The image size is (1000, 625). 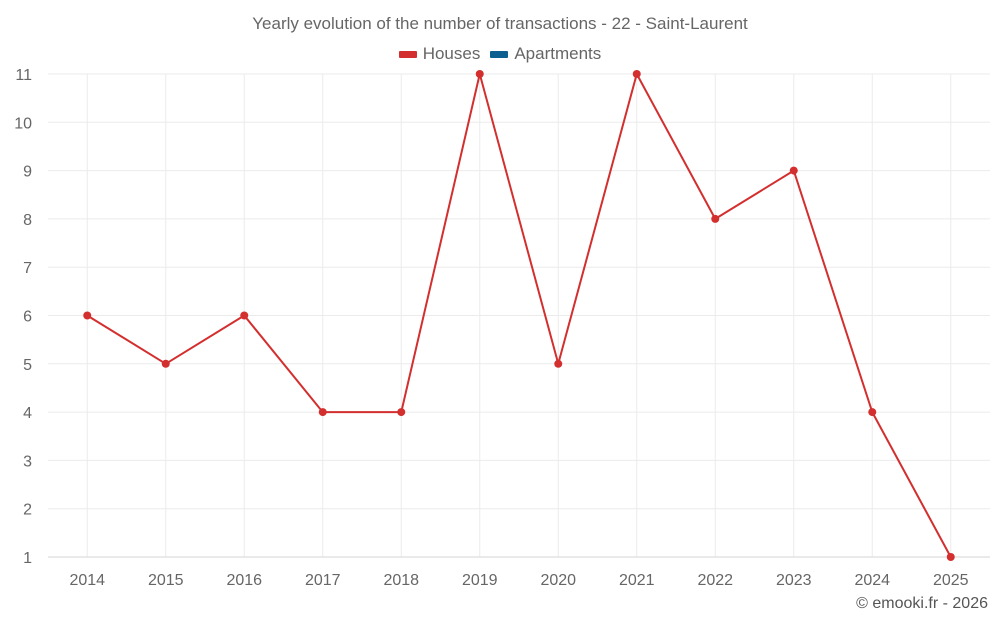 I want to click on y-tick-label: 2, so click(x=27, y=510).